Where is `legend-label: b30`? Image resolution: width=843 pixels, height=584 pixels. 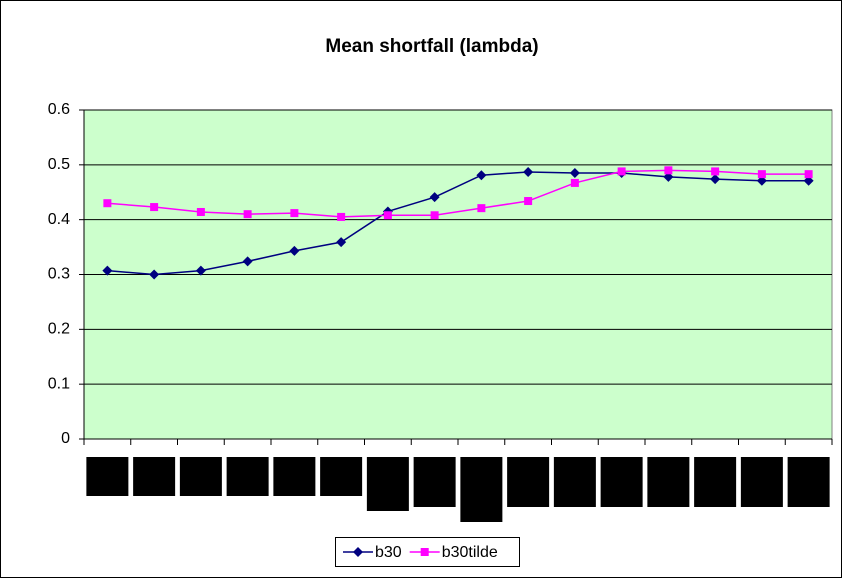
legend-label: b30 is located at coordinates (388, 552).